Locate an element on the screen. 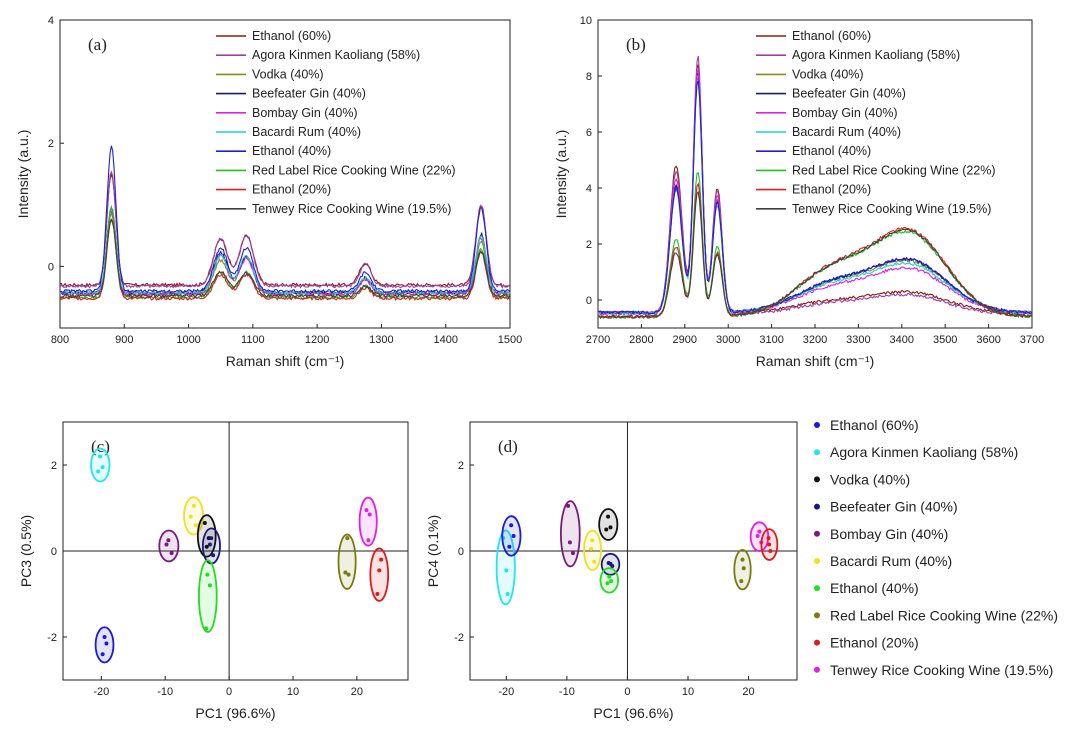  legend-entry: Beefeater Gin (40%) is located at coordinates (894, 507).